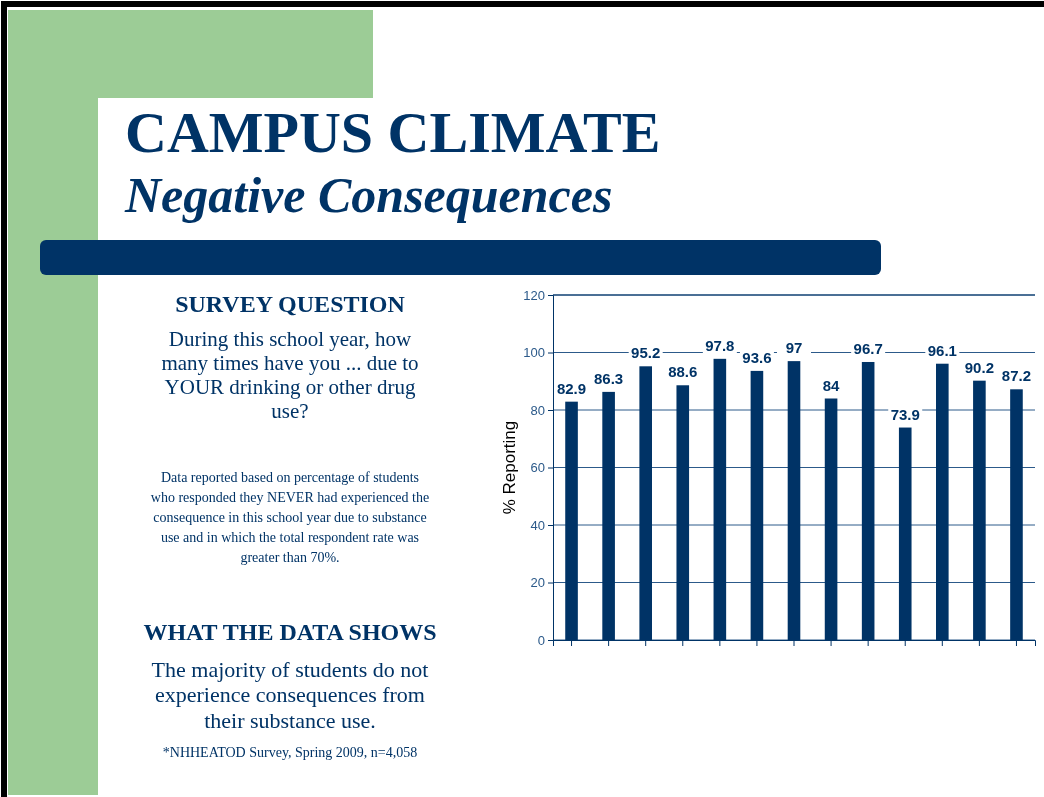  What do you see at coordinates (541, 640) in the screenshot?
I see `y-tick-label: 0` at bounding box center [541, 640].